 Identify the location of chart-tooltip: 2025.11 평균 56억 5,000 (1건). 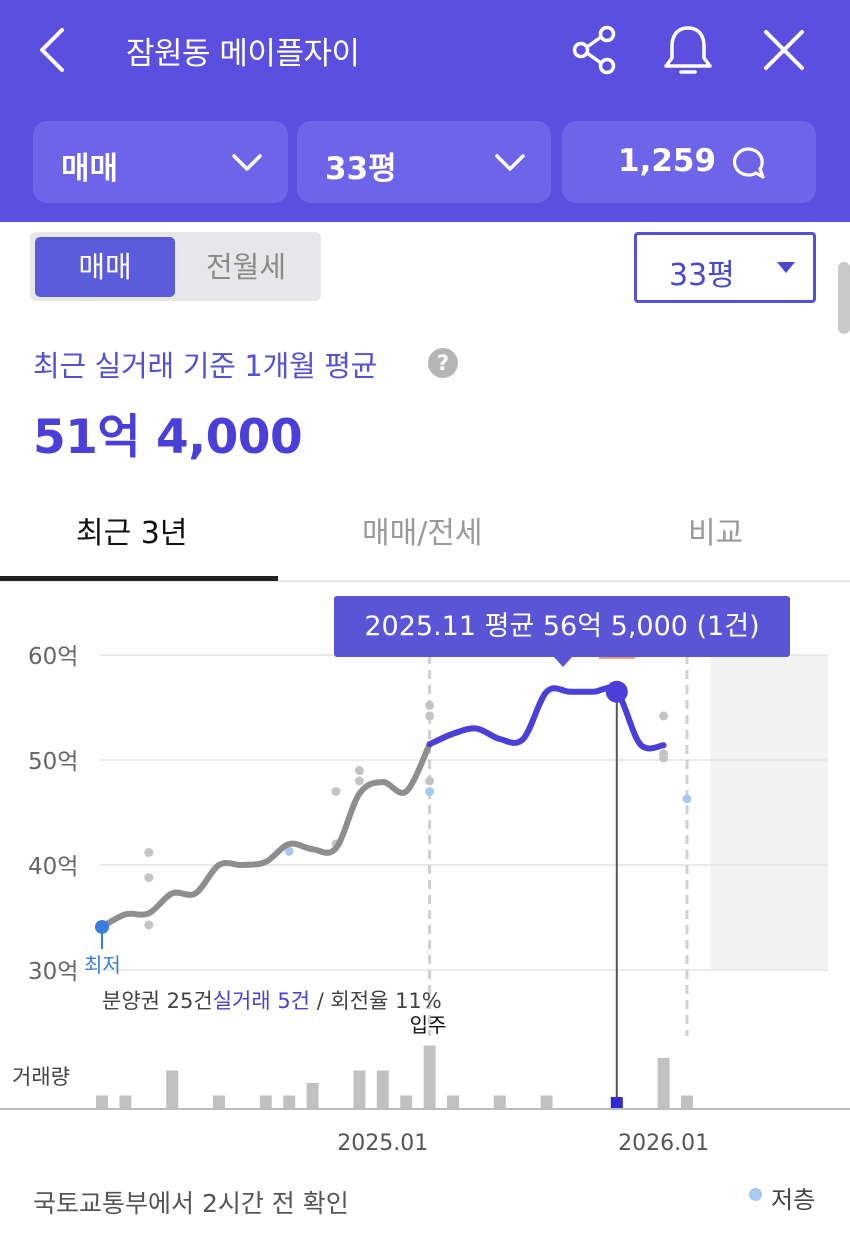
(562, 626).